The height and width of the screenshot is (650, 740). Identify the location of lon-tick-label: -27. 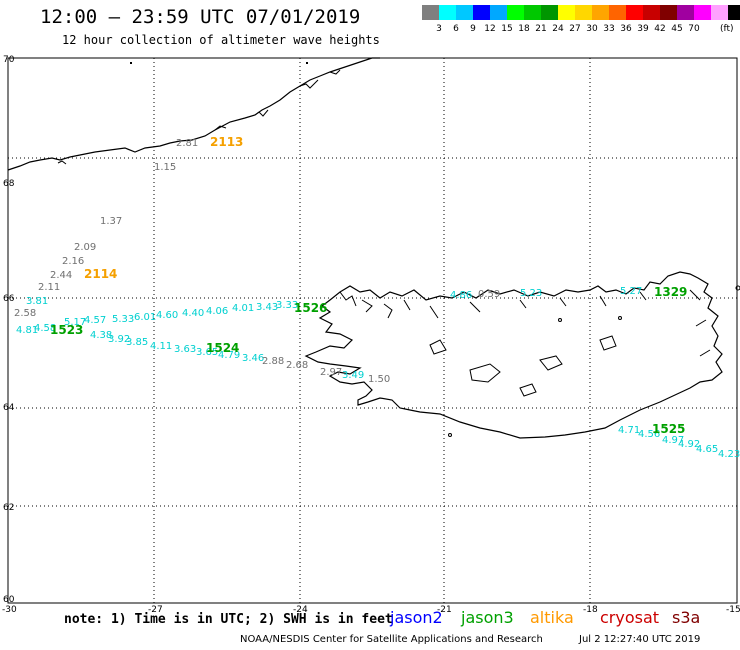
(155, 610).